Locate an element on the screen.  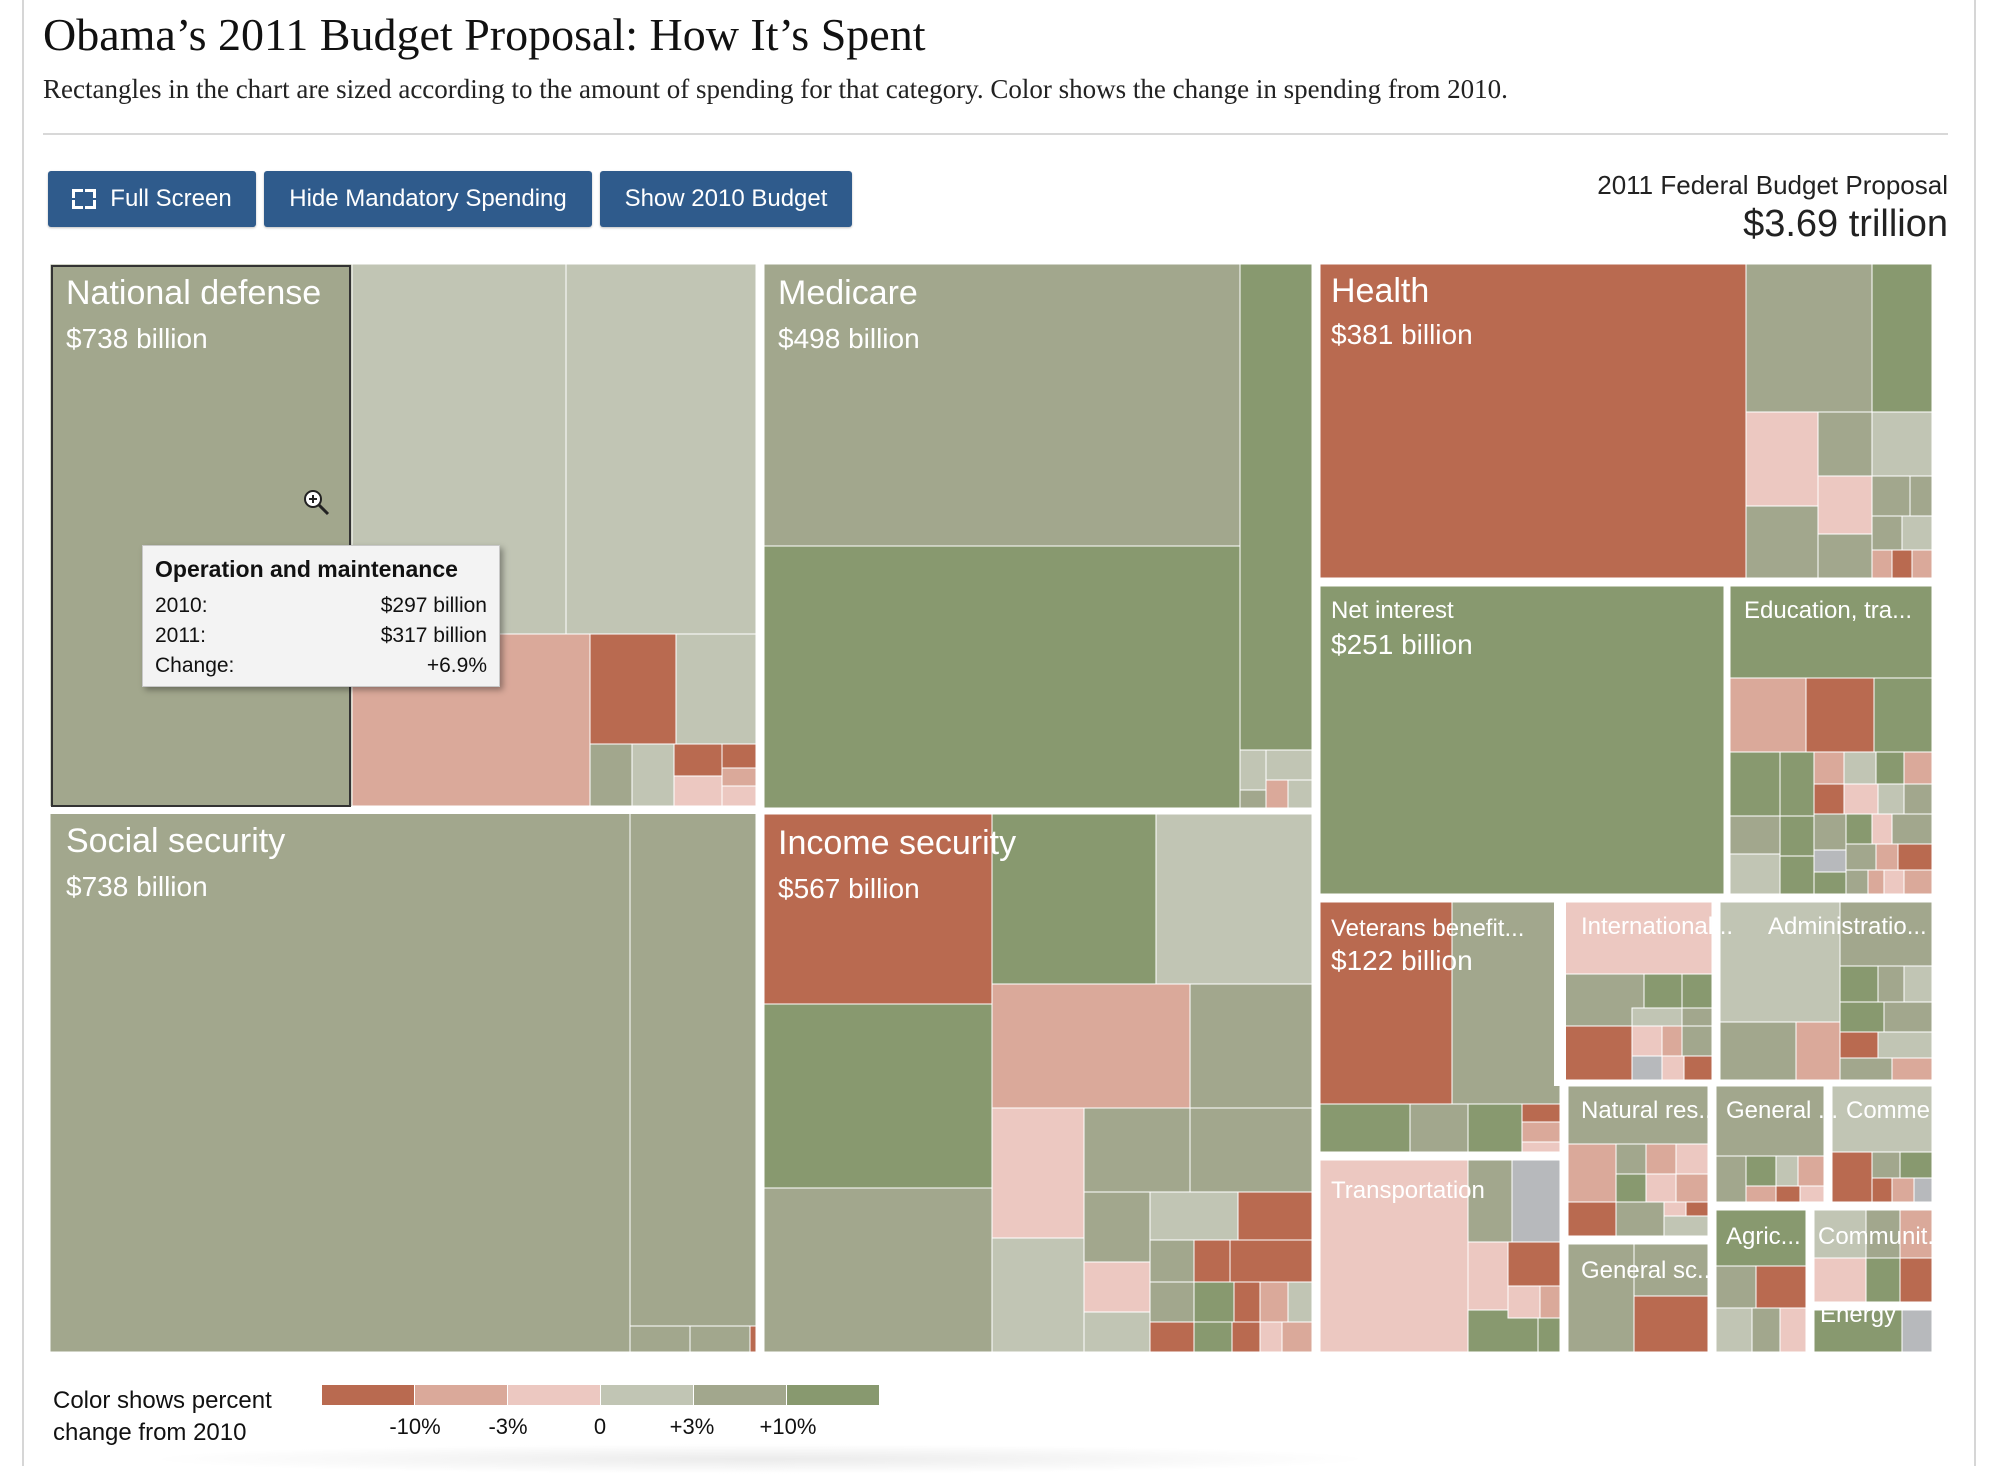
show-2010-budget-button: Show 2010 Budget is located at coordinates (726, 199).